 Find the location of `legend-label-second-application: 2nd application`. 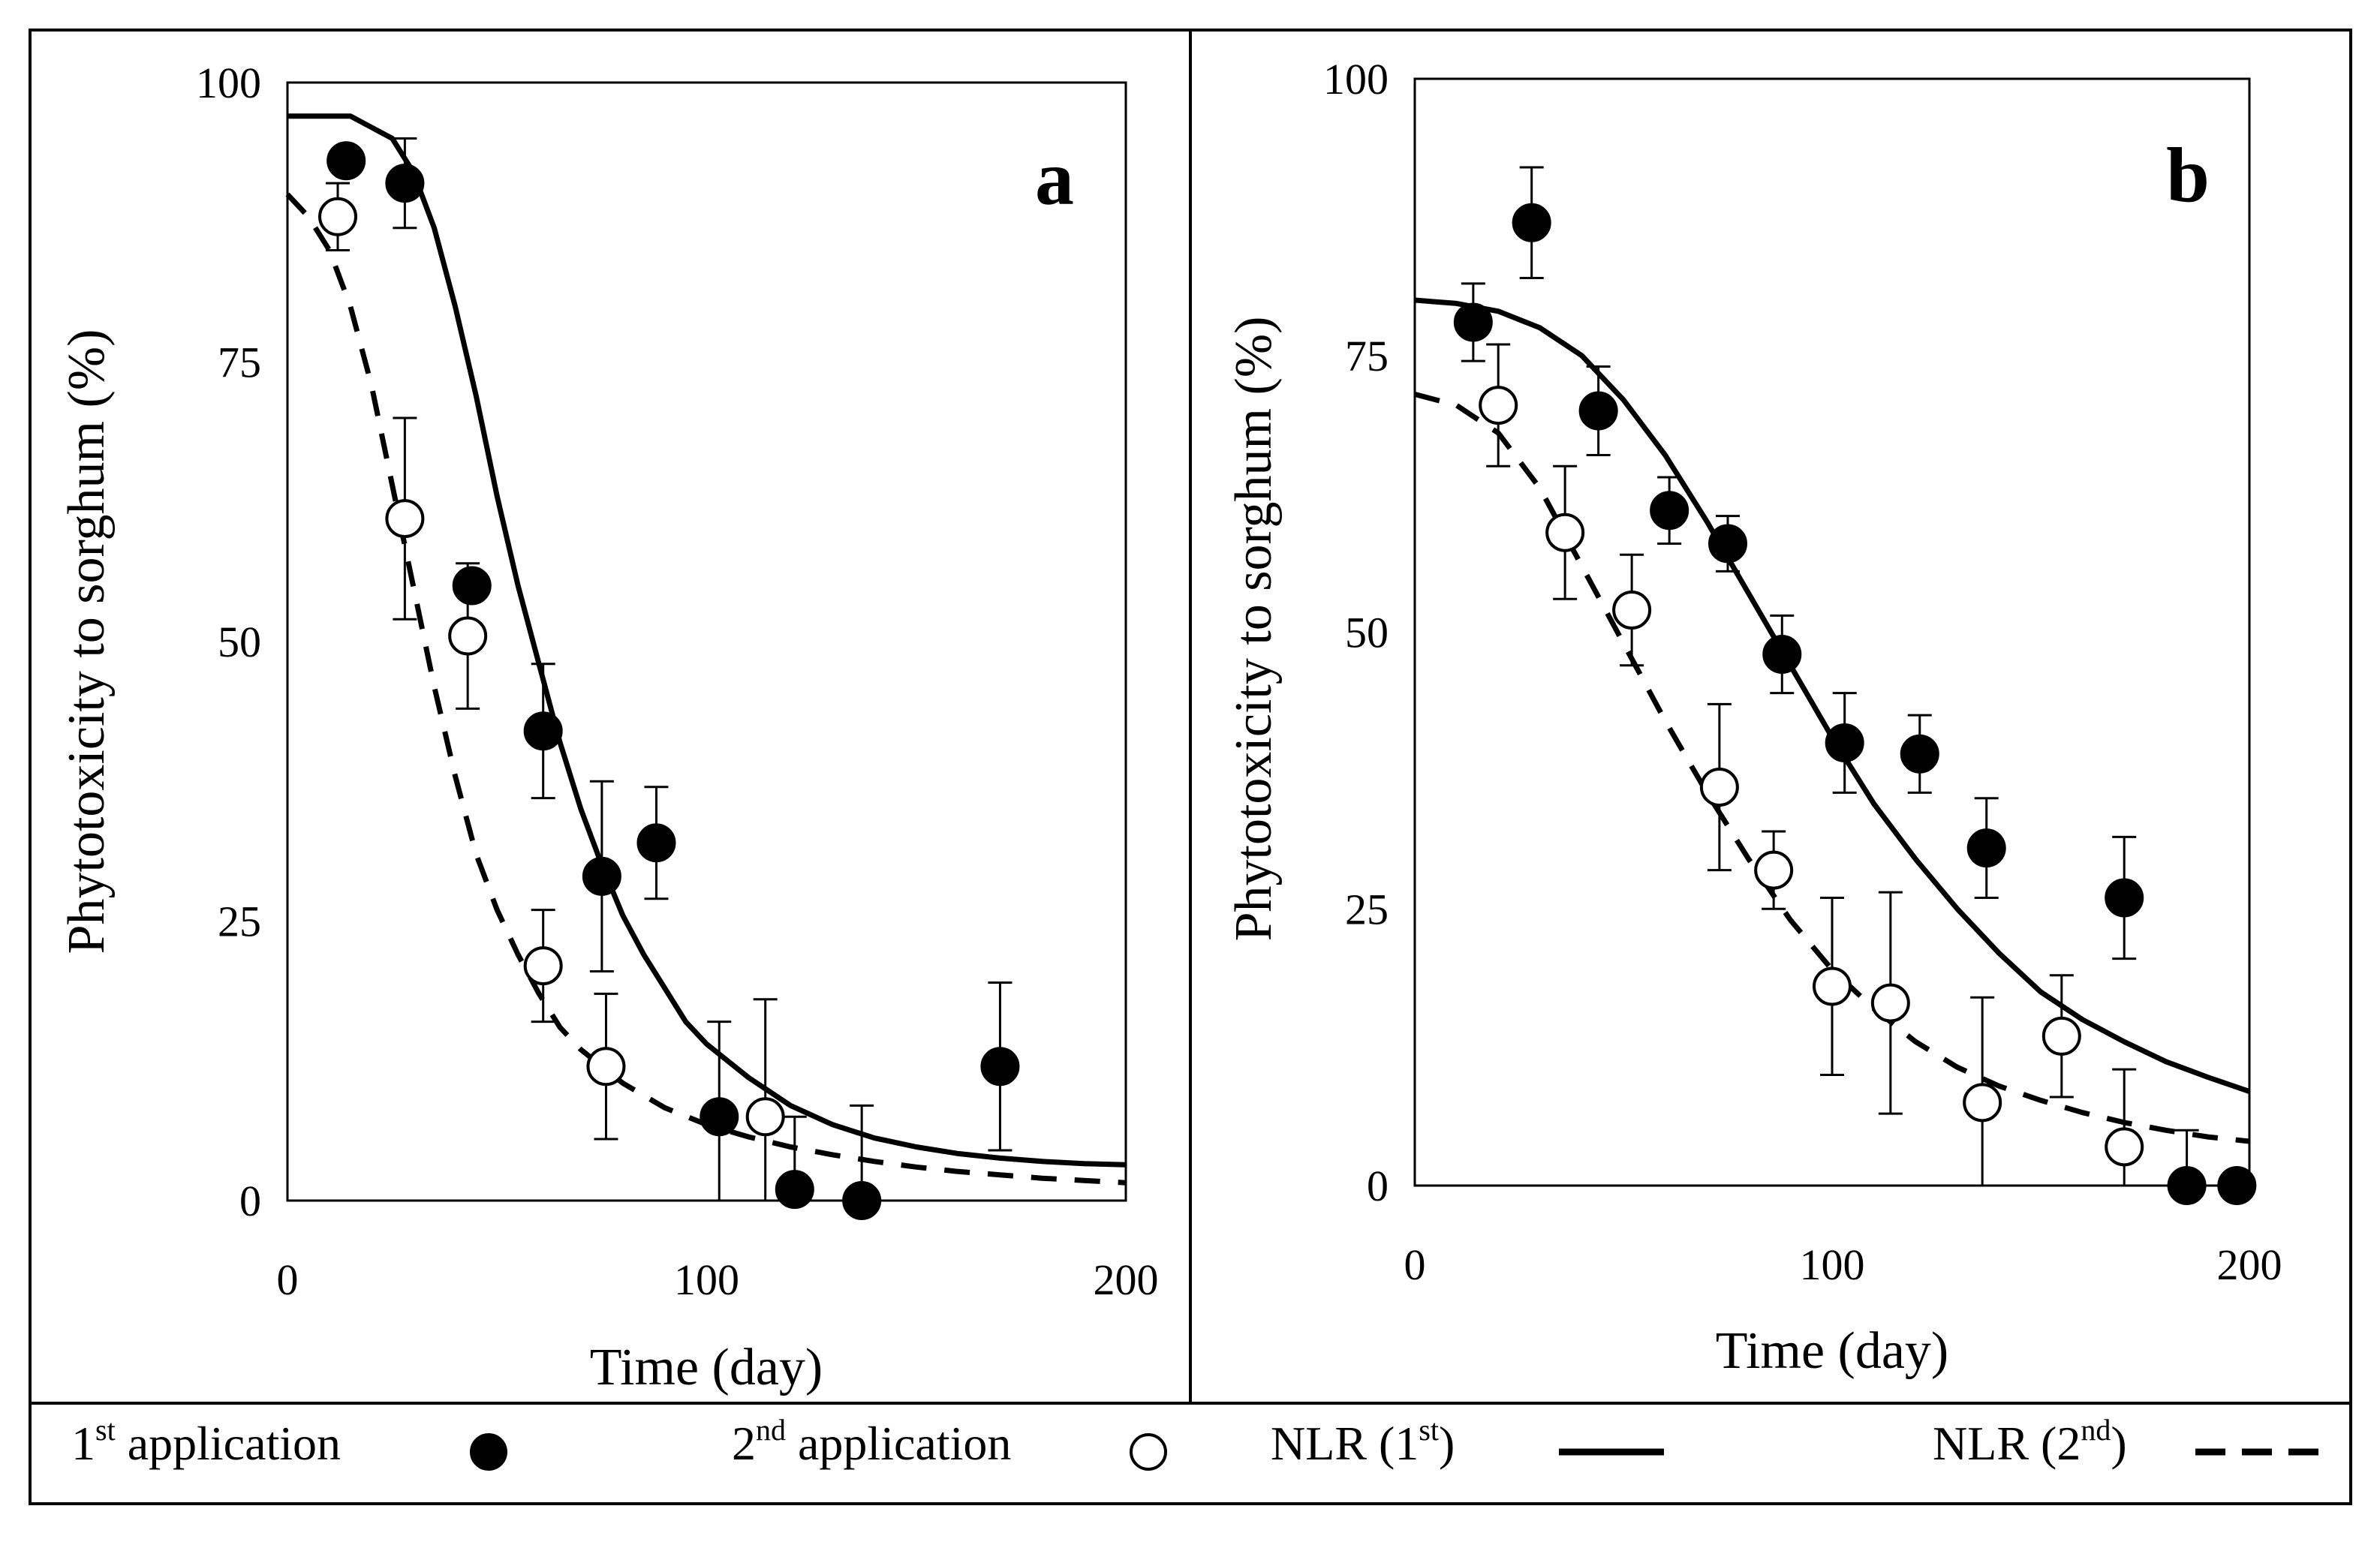

legend-label-second-application: 2nd application is located at coordinates (871, 1441).